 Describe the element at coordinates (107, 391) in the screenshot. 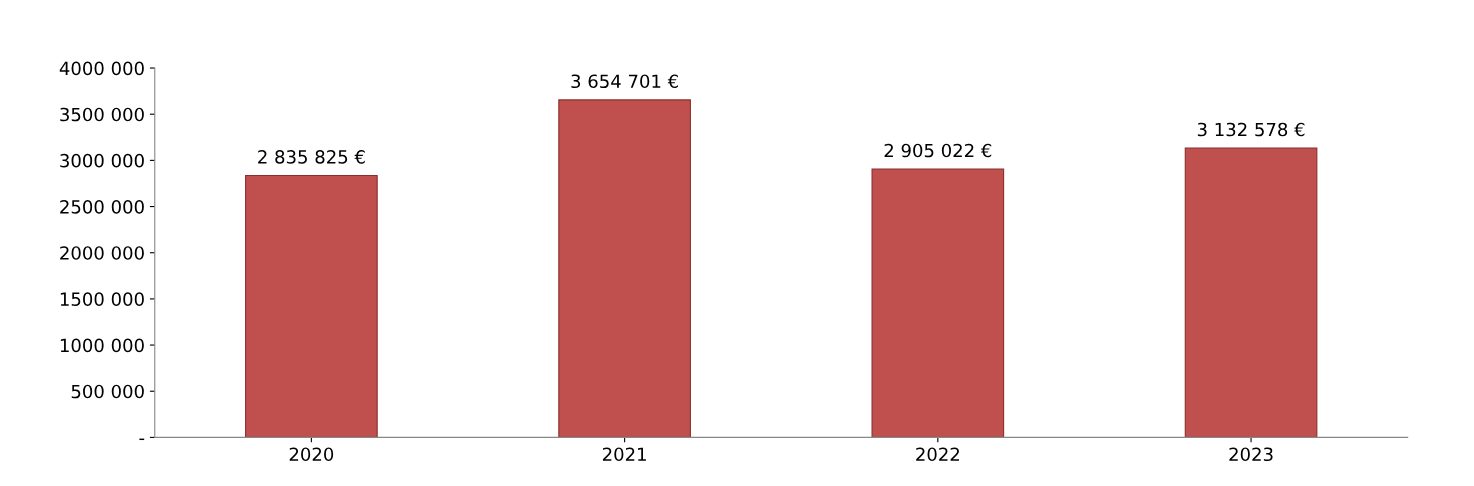

I see `y-tick-label: 500 000` at that location.